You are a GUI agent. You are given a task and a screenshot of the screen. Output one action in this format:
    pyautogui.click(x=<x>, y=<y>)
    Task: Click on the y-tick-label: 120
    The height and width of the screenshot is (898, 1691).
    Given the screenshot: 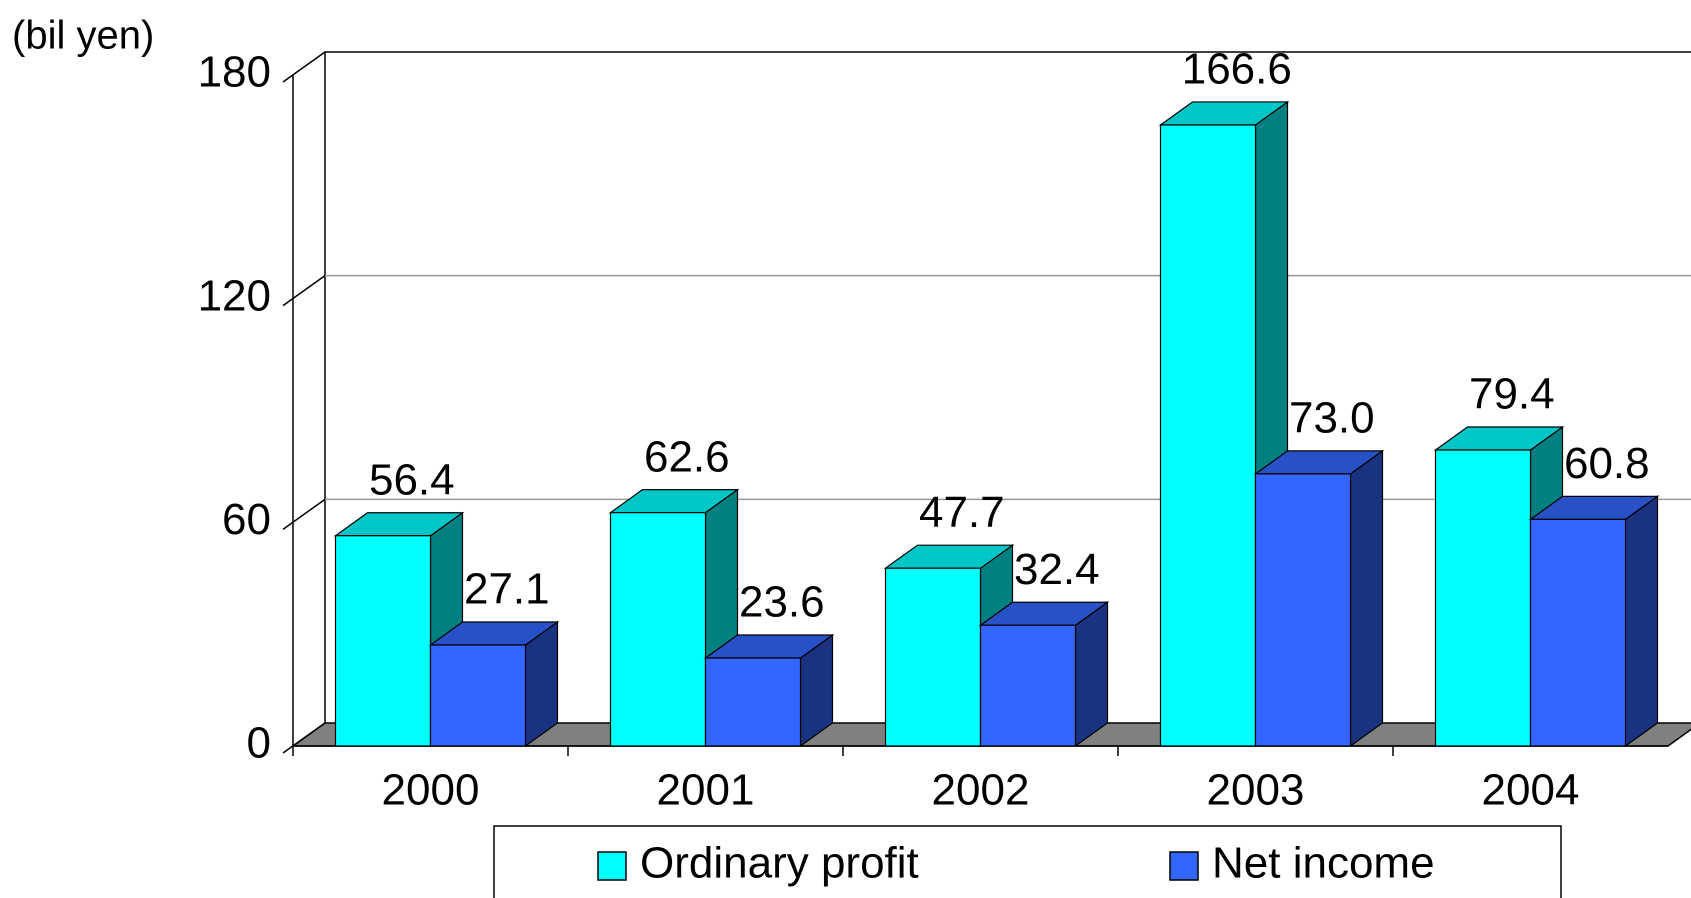 What is the action you would take?
    pyautogui.click(x=234, y=295)
    